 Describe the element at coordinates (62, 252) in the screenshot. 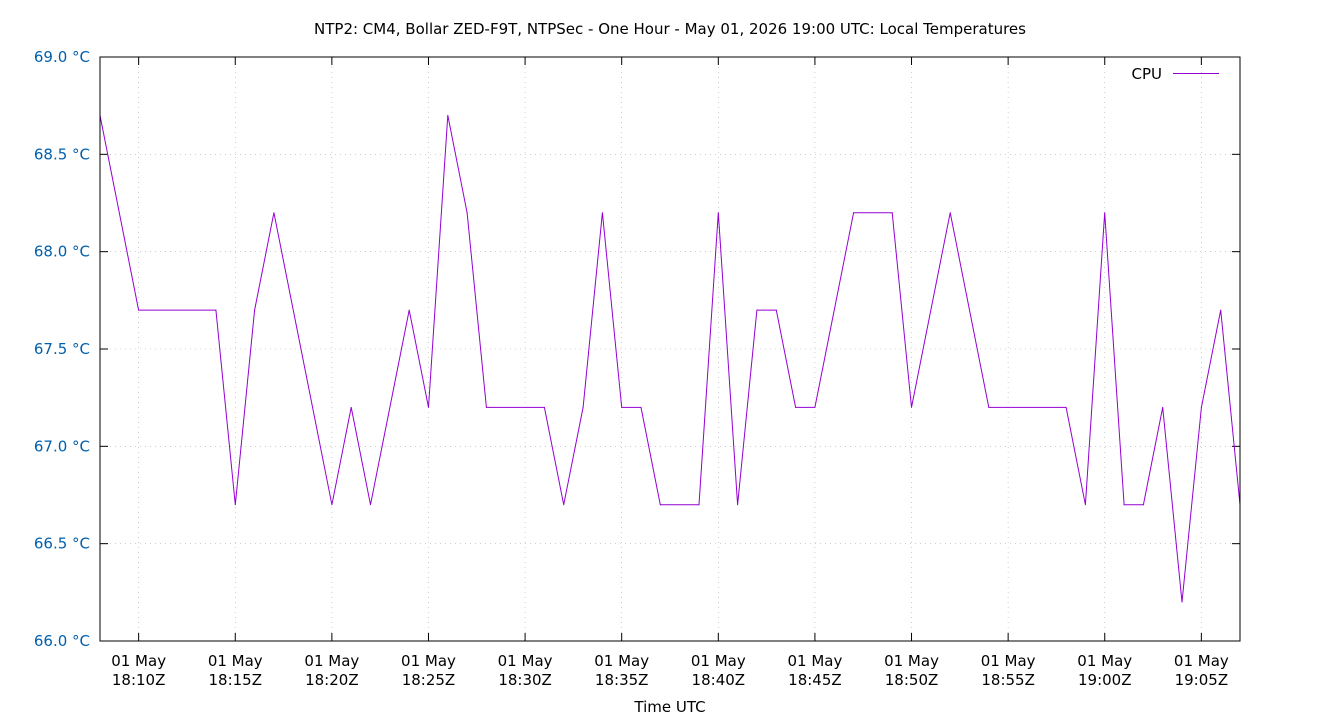

I see `y-tick-label: 68.0 °C` at that location.